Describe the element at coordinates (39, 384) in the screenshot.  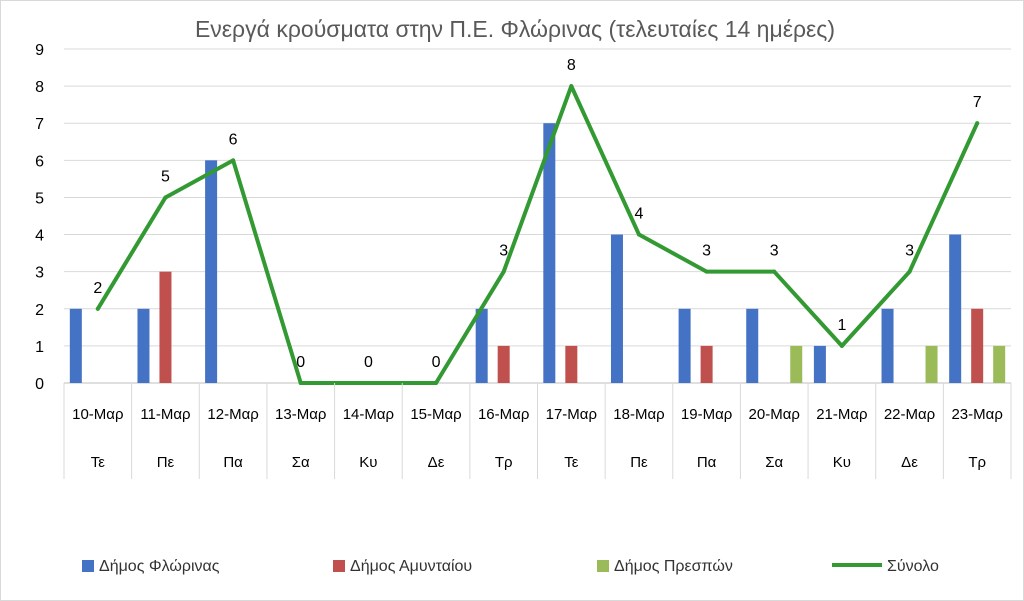
I see `y-tick-label: 0` at that location.